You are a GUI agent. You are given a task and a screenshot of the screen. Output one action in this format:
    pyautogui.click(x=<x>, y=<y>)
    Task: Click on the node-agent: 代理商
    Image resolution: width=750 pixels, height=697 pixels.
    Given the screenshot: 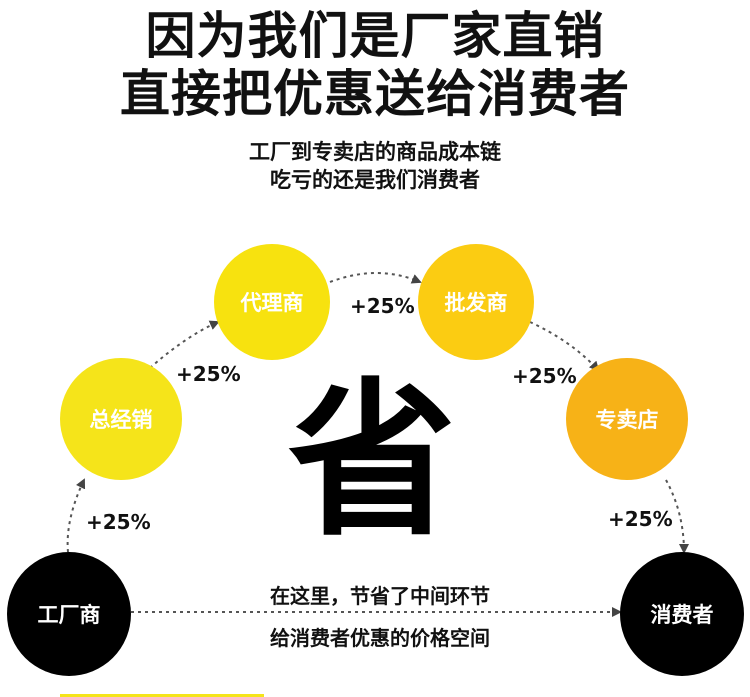 What is the action you would take?
    pyautogui.click(x=272, y=302)
    